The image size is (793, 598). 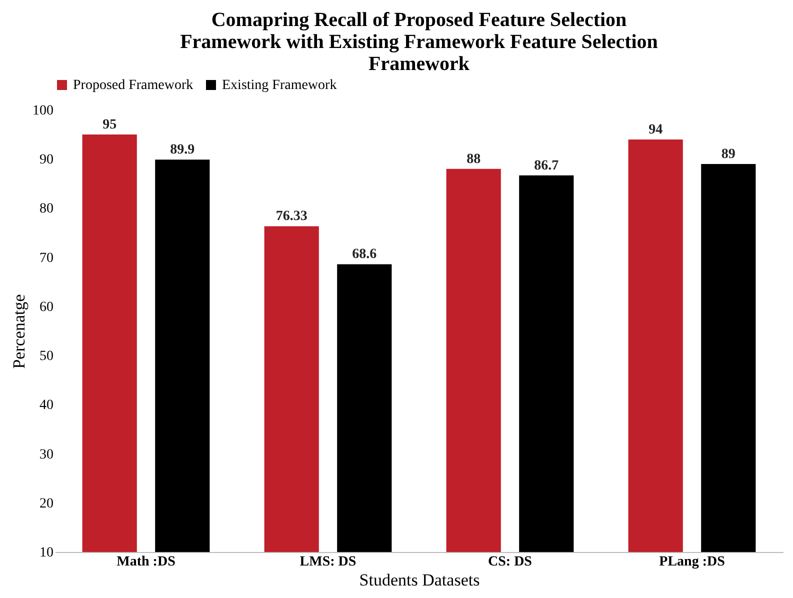 I want to click on y-tick-label: 90, so click(x=47, y=160).